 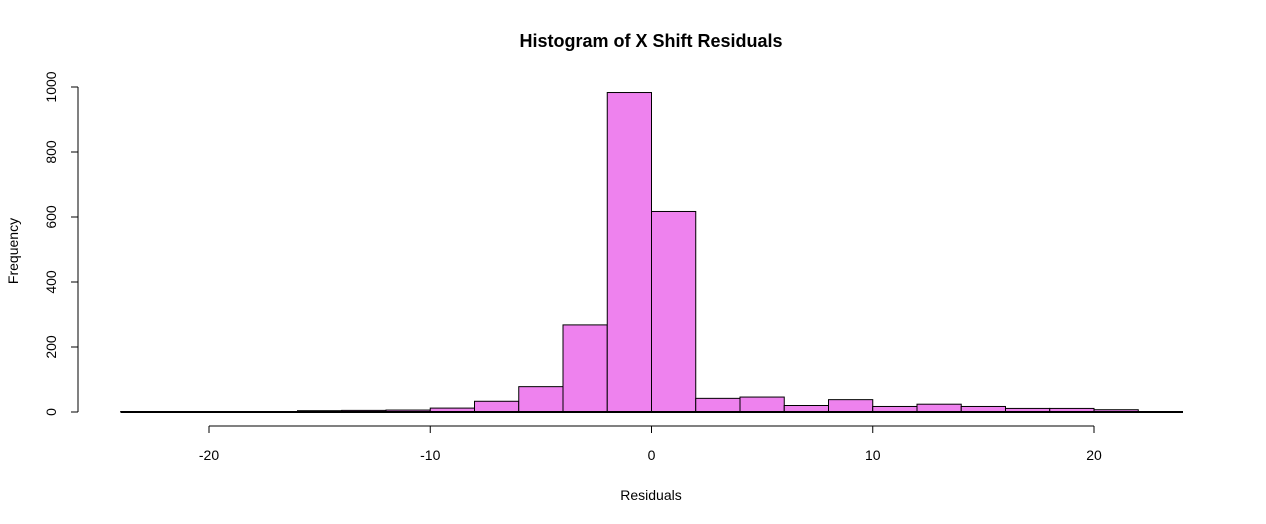 I want to click on x-axis-label: Residuals, so click(x=650, y=495).